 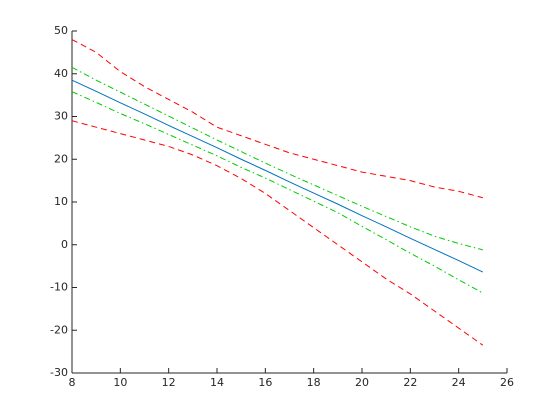 I want to click on x-tick-label: 14, so click(x=217, y=382).